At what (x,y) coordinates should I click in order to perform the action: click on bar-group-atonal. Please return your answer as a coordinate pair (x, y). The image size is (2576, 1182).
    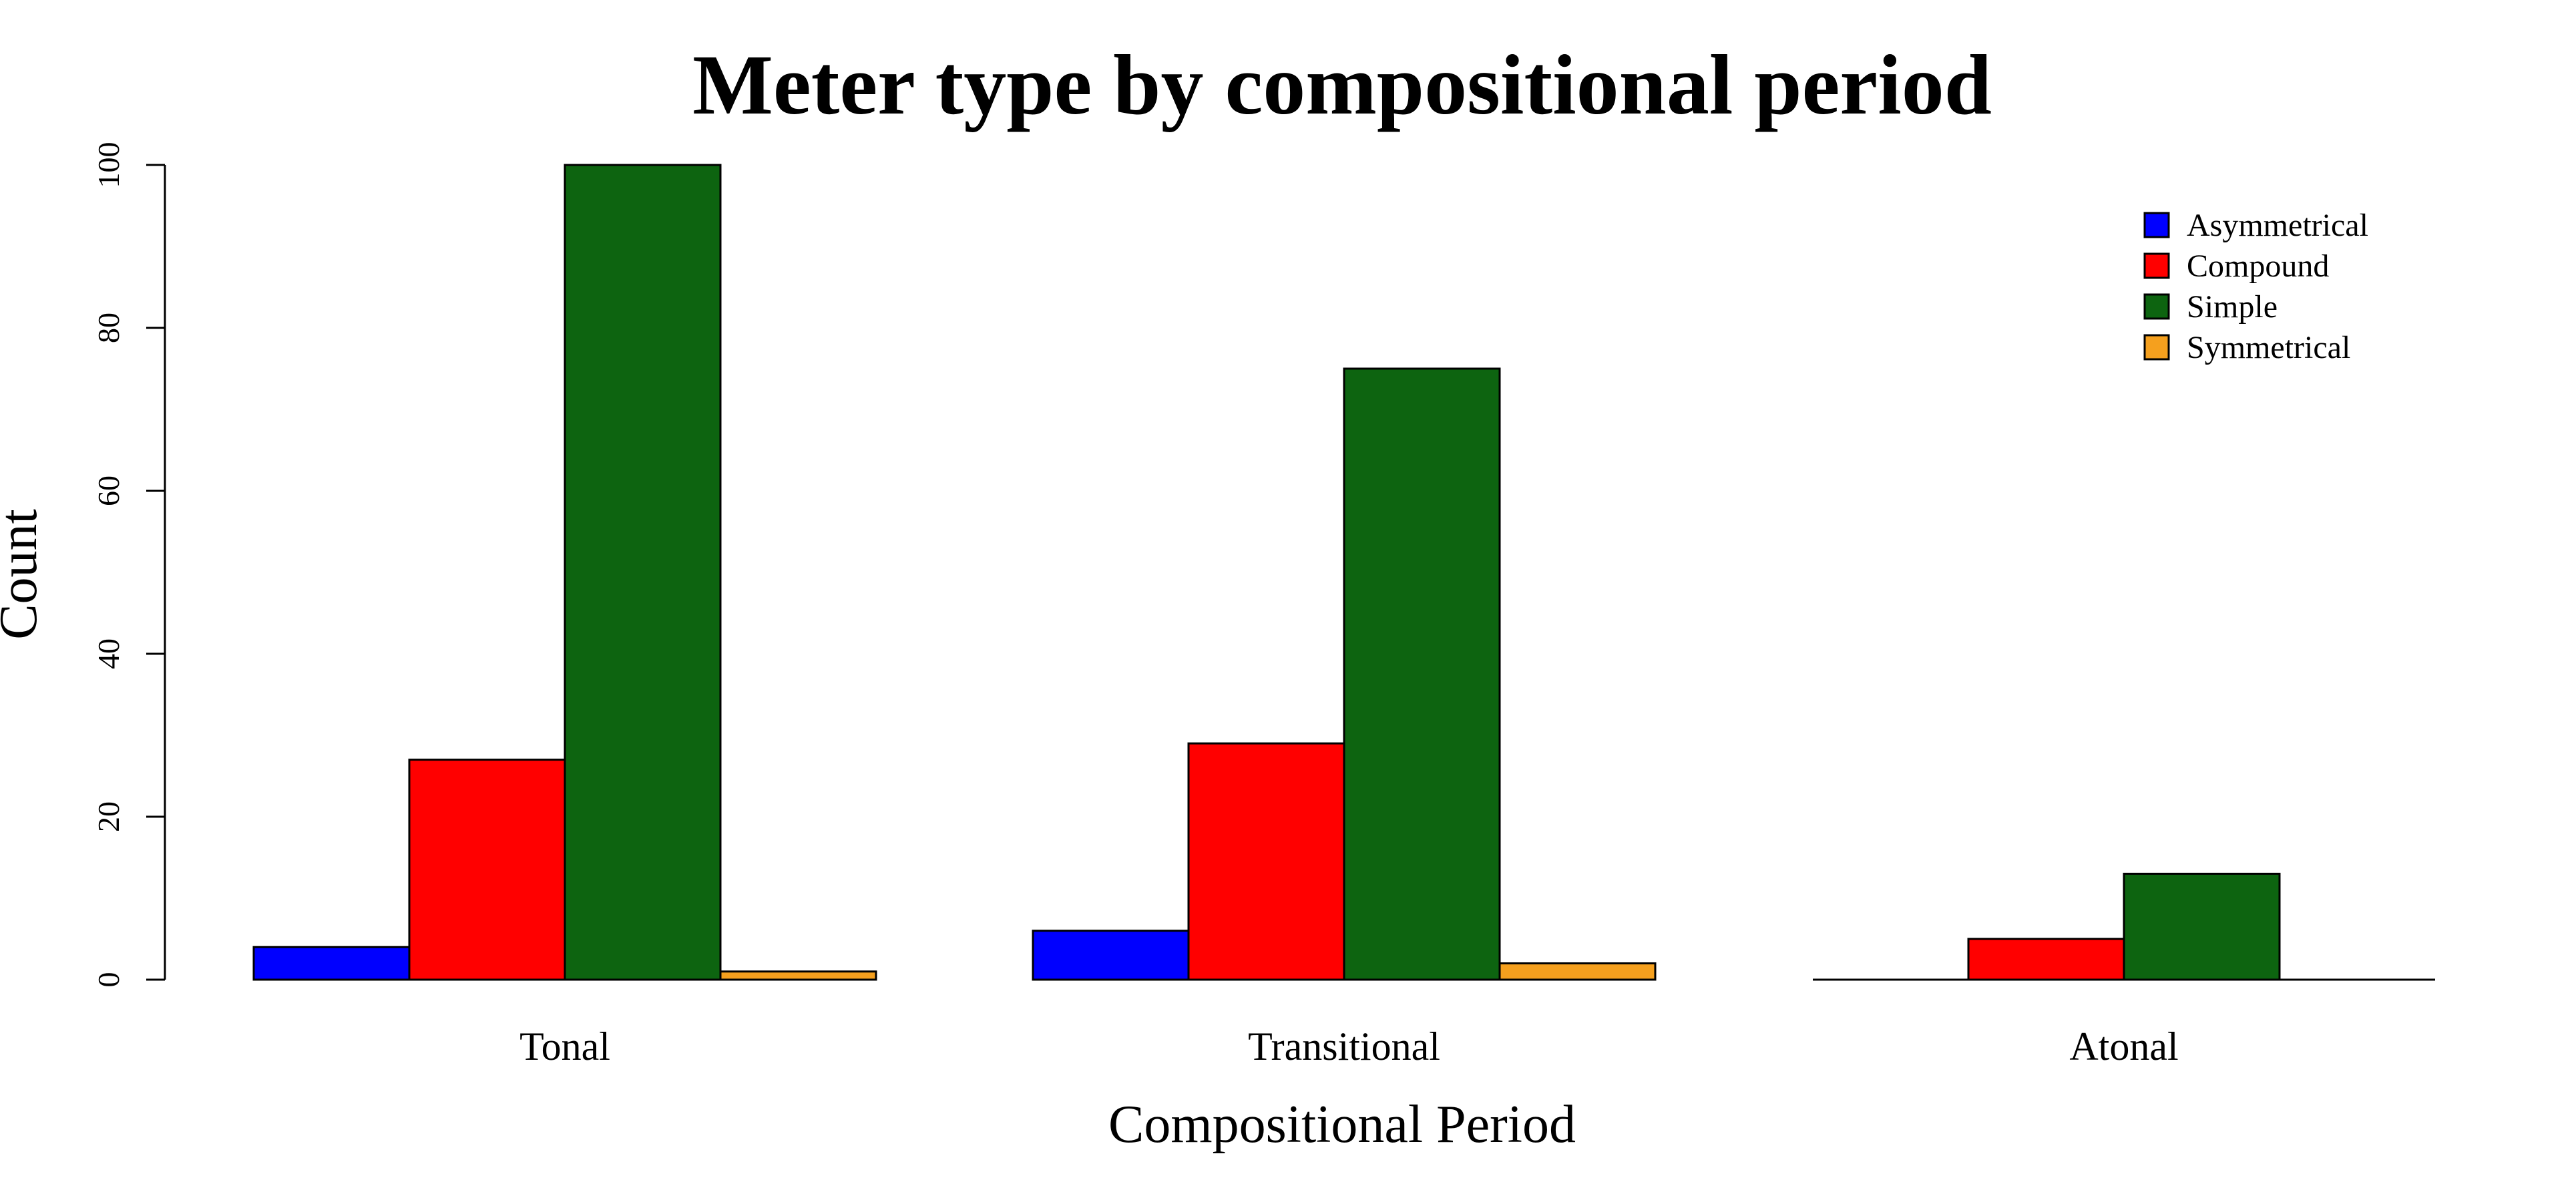
    Looking at the image, I should click on (2124, 926).